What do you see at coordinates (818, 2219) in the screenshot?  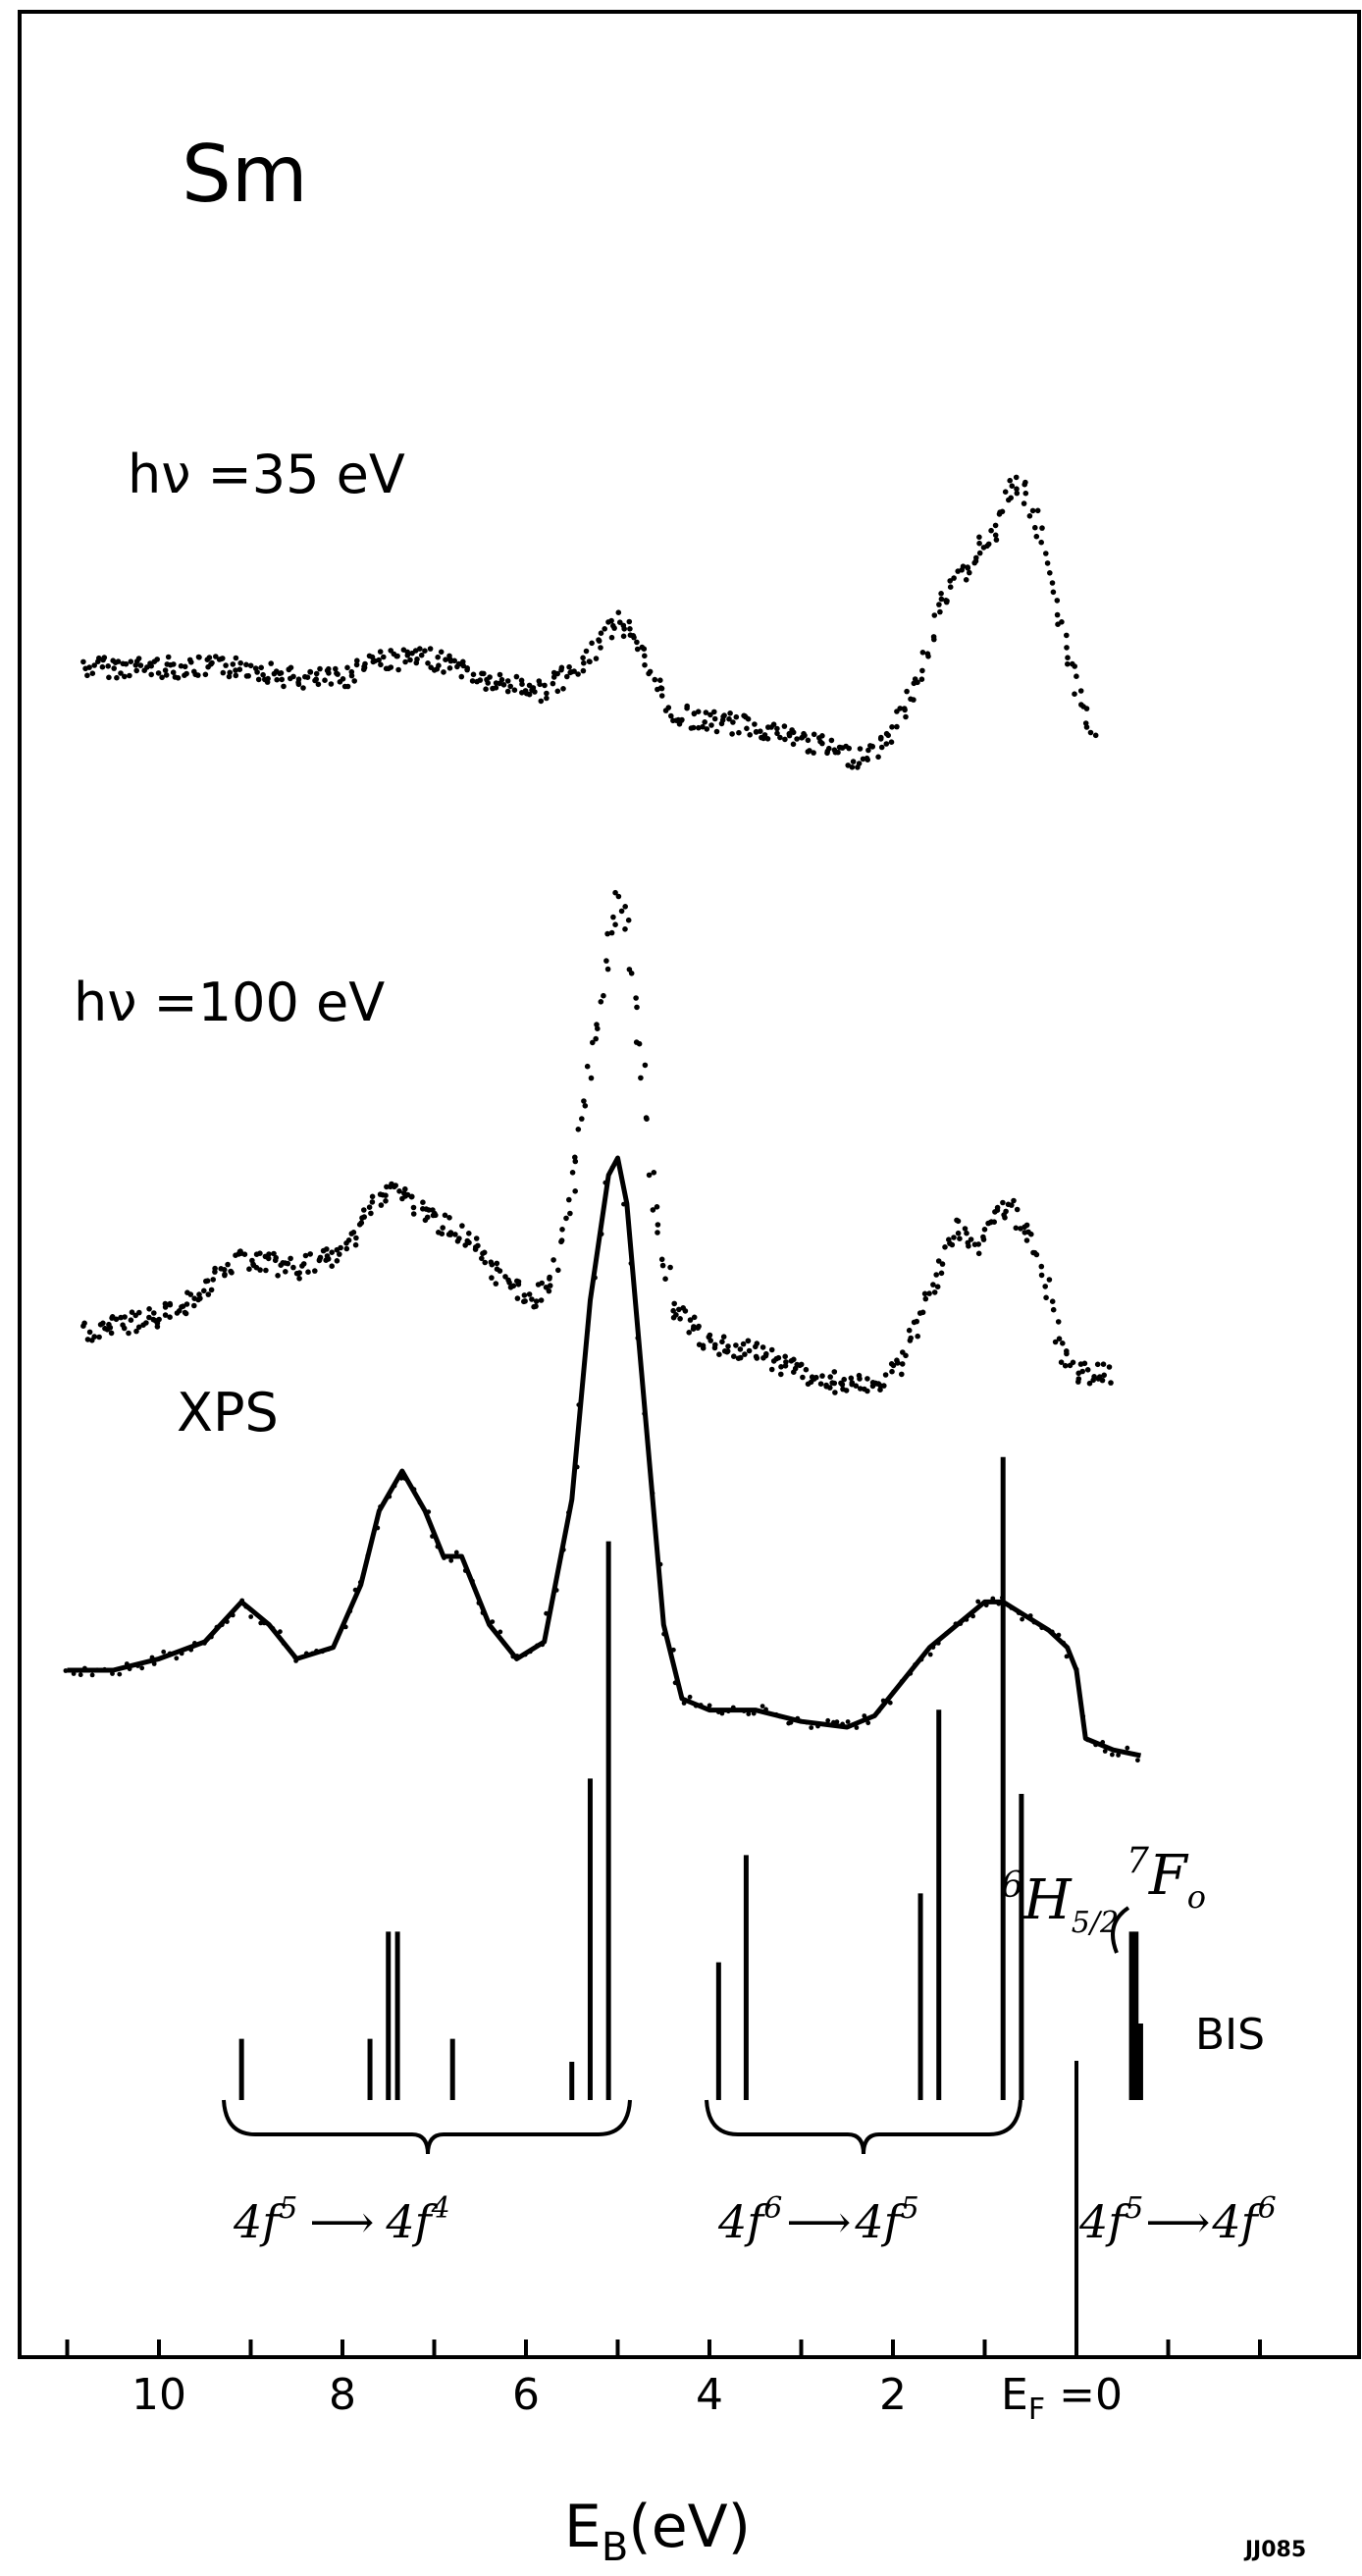 I see `annotation-4f6-4f5: 4f6⟶4f5` at bounding box center [818, 2219].